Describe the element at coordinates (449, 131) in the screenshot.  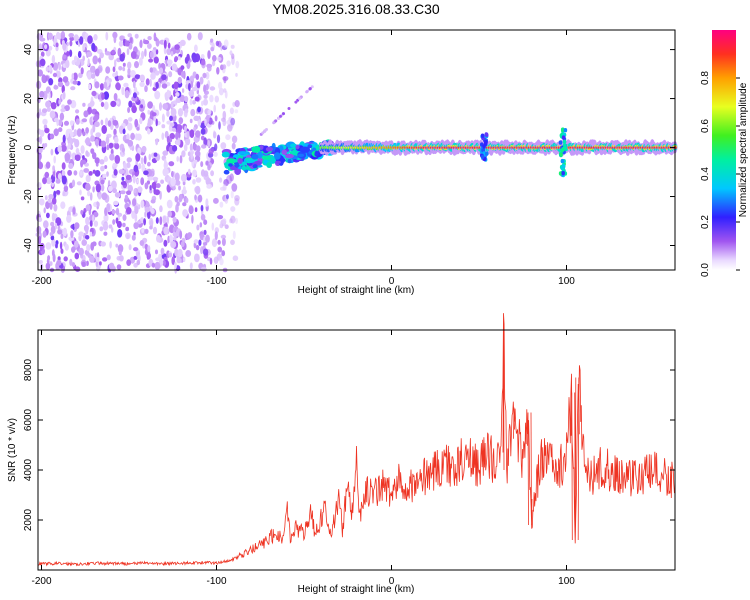
I see `spectrogram-signal-layer` at that location.